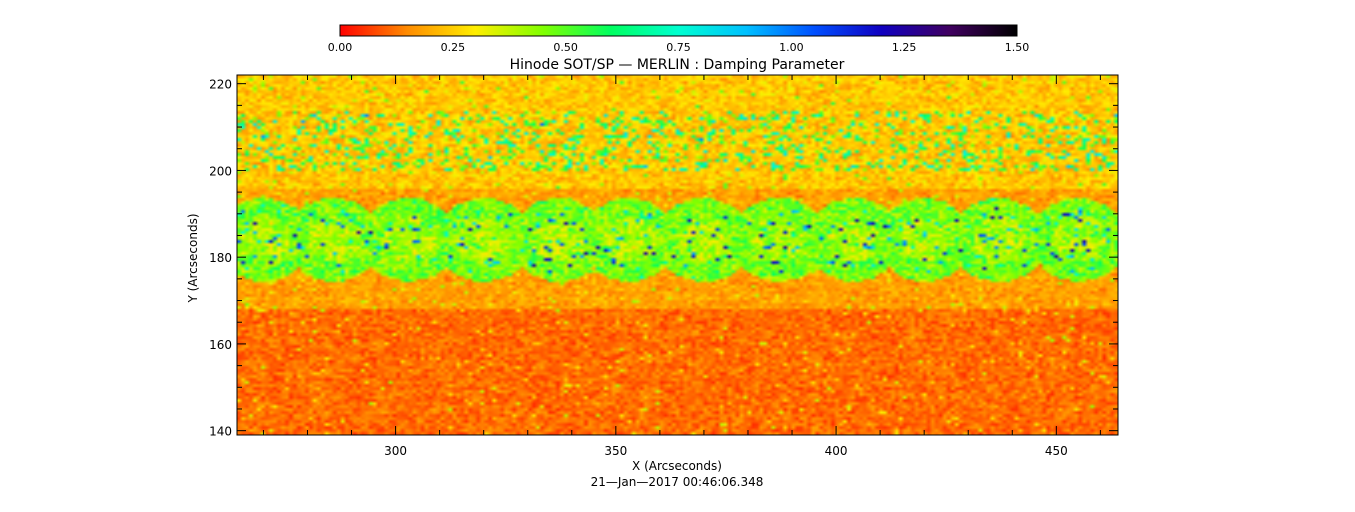  I want to click on colorbar-ticks: 0.00 0.25 0.50 0.75 1.00 1.25 1.50, so click(679, 47).